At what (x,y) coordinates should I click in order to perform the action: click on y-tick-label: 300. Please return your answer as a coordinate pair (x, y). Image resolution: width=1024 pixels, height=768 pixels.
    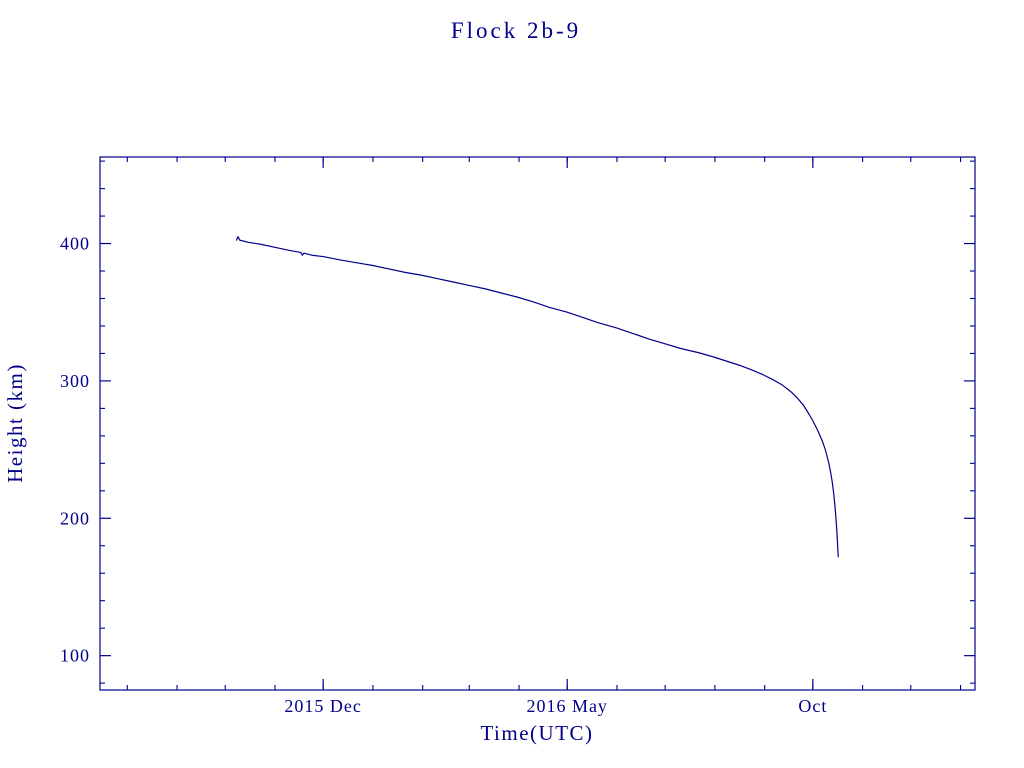
    Looking at the image, I should click on (75, 381).